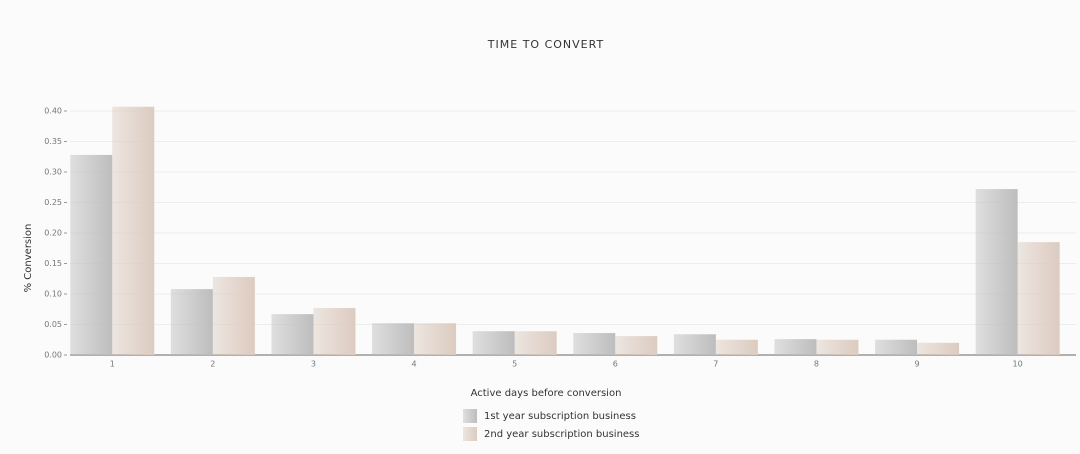  What do you see at coordinates (414, 364) in the screenshot?
I see `x-tick-label: 4` at bounding box center [414, 364].